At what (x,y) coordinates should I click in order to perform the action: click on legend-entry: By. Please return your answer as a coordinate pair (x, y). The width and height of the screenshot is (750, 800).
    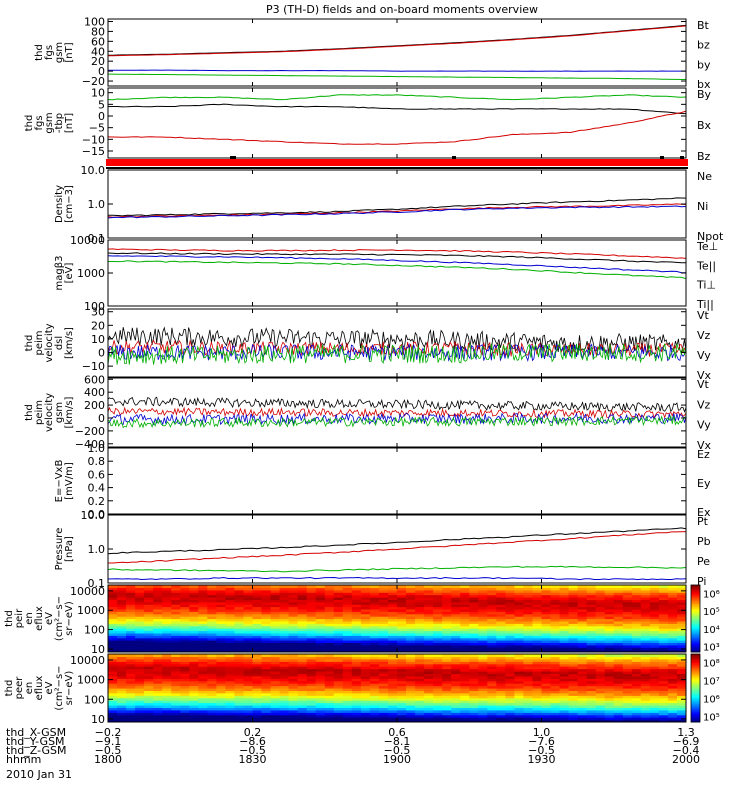
    Looking at the image, I should click on (704, 94).